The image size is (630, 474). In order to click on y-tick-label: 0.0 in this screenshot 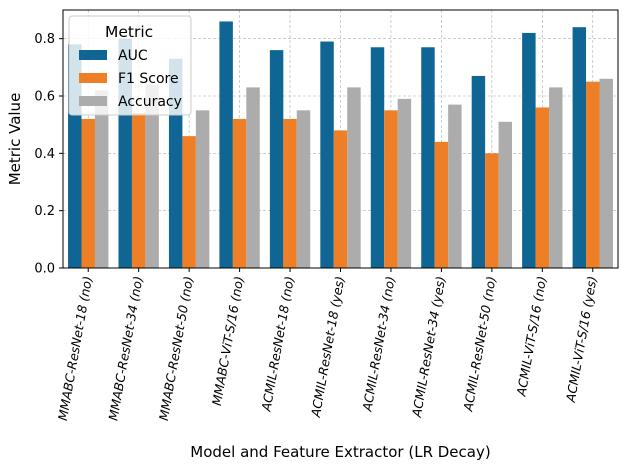, I will do `click(44, 269)`.